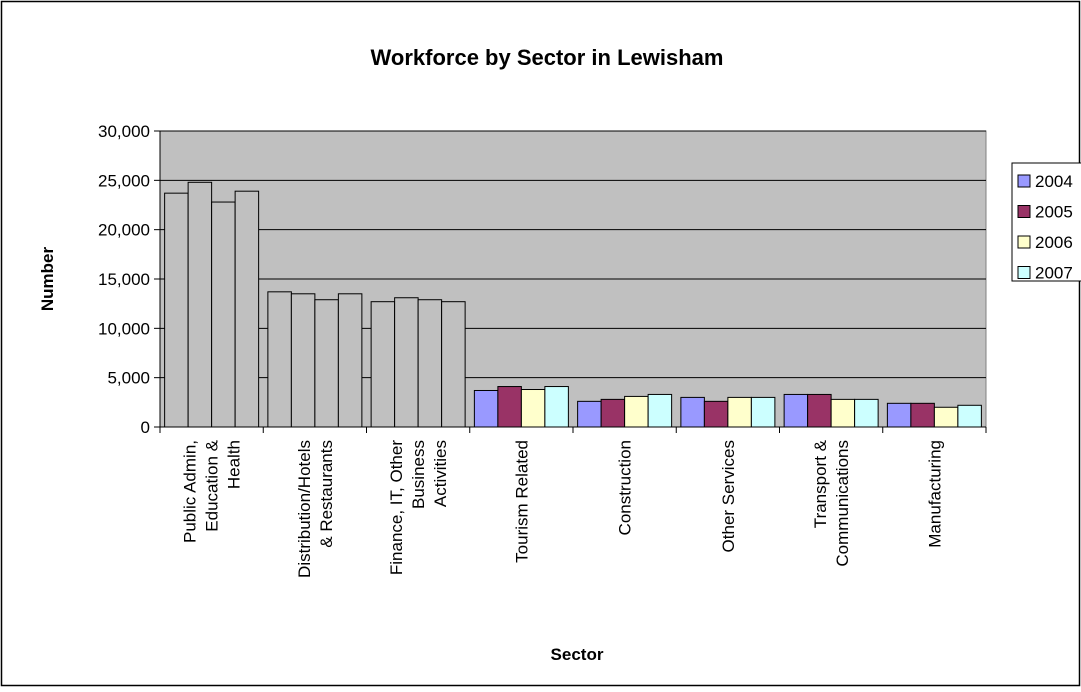 The image size is (1081, 692). What do you see at coordinates (396, 507) in the screenshot?
I see `category-label: Finance, IT, Other` at bounding box center [396, 507].